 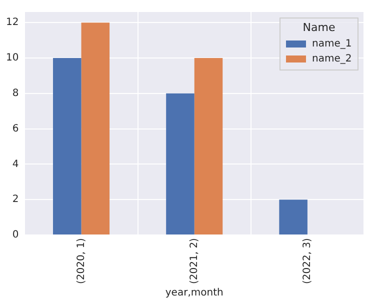 What do you see at coordinates (15, 200) in the screenshot?
I see `y-tick-label: 2` at bounding box center [15, 200].